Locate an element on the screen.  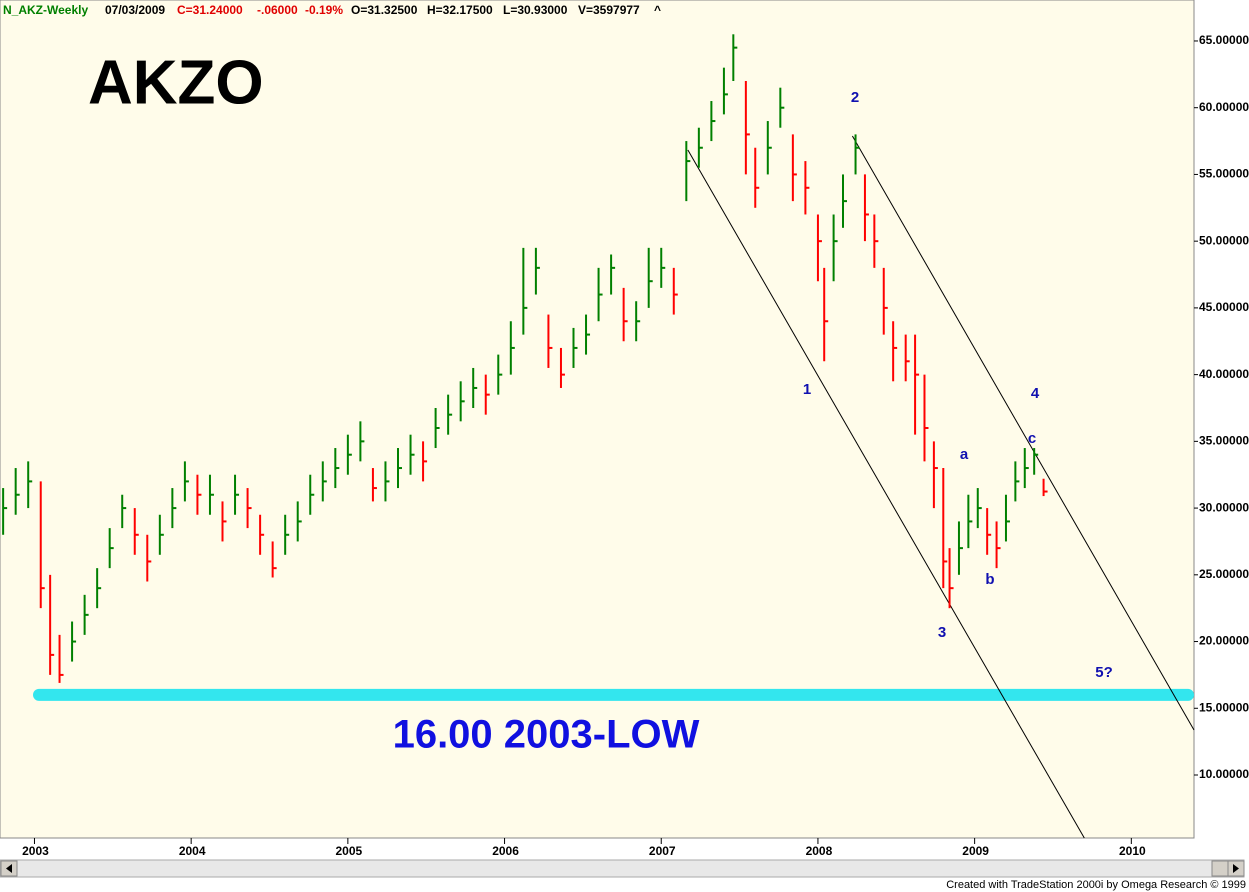
y-tick-label: 25.00000 is located at coordinates (1224, 574).